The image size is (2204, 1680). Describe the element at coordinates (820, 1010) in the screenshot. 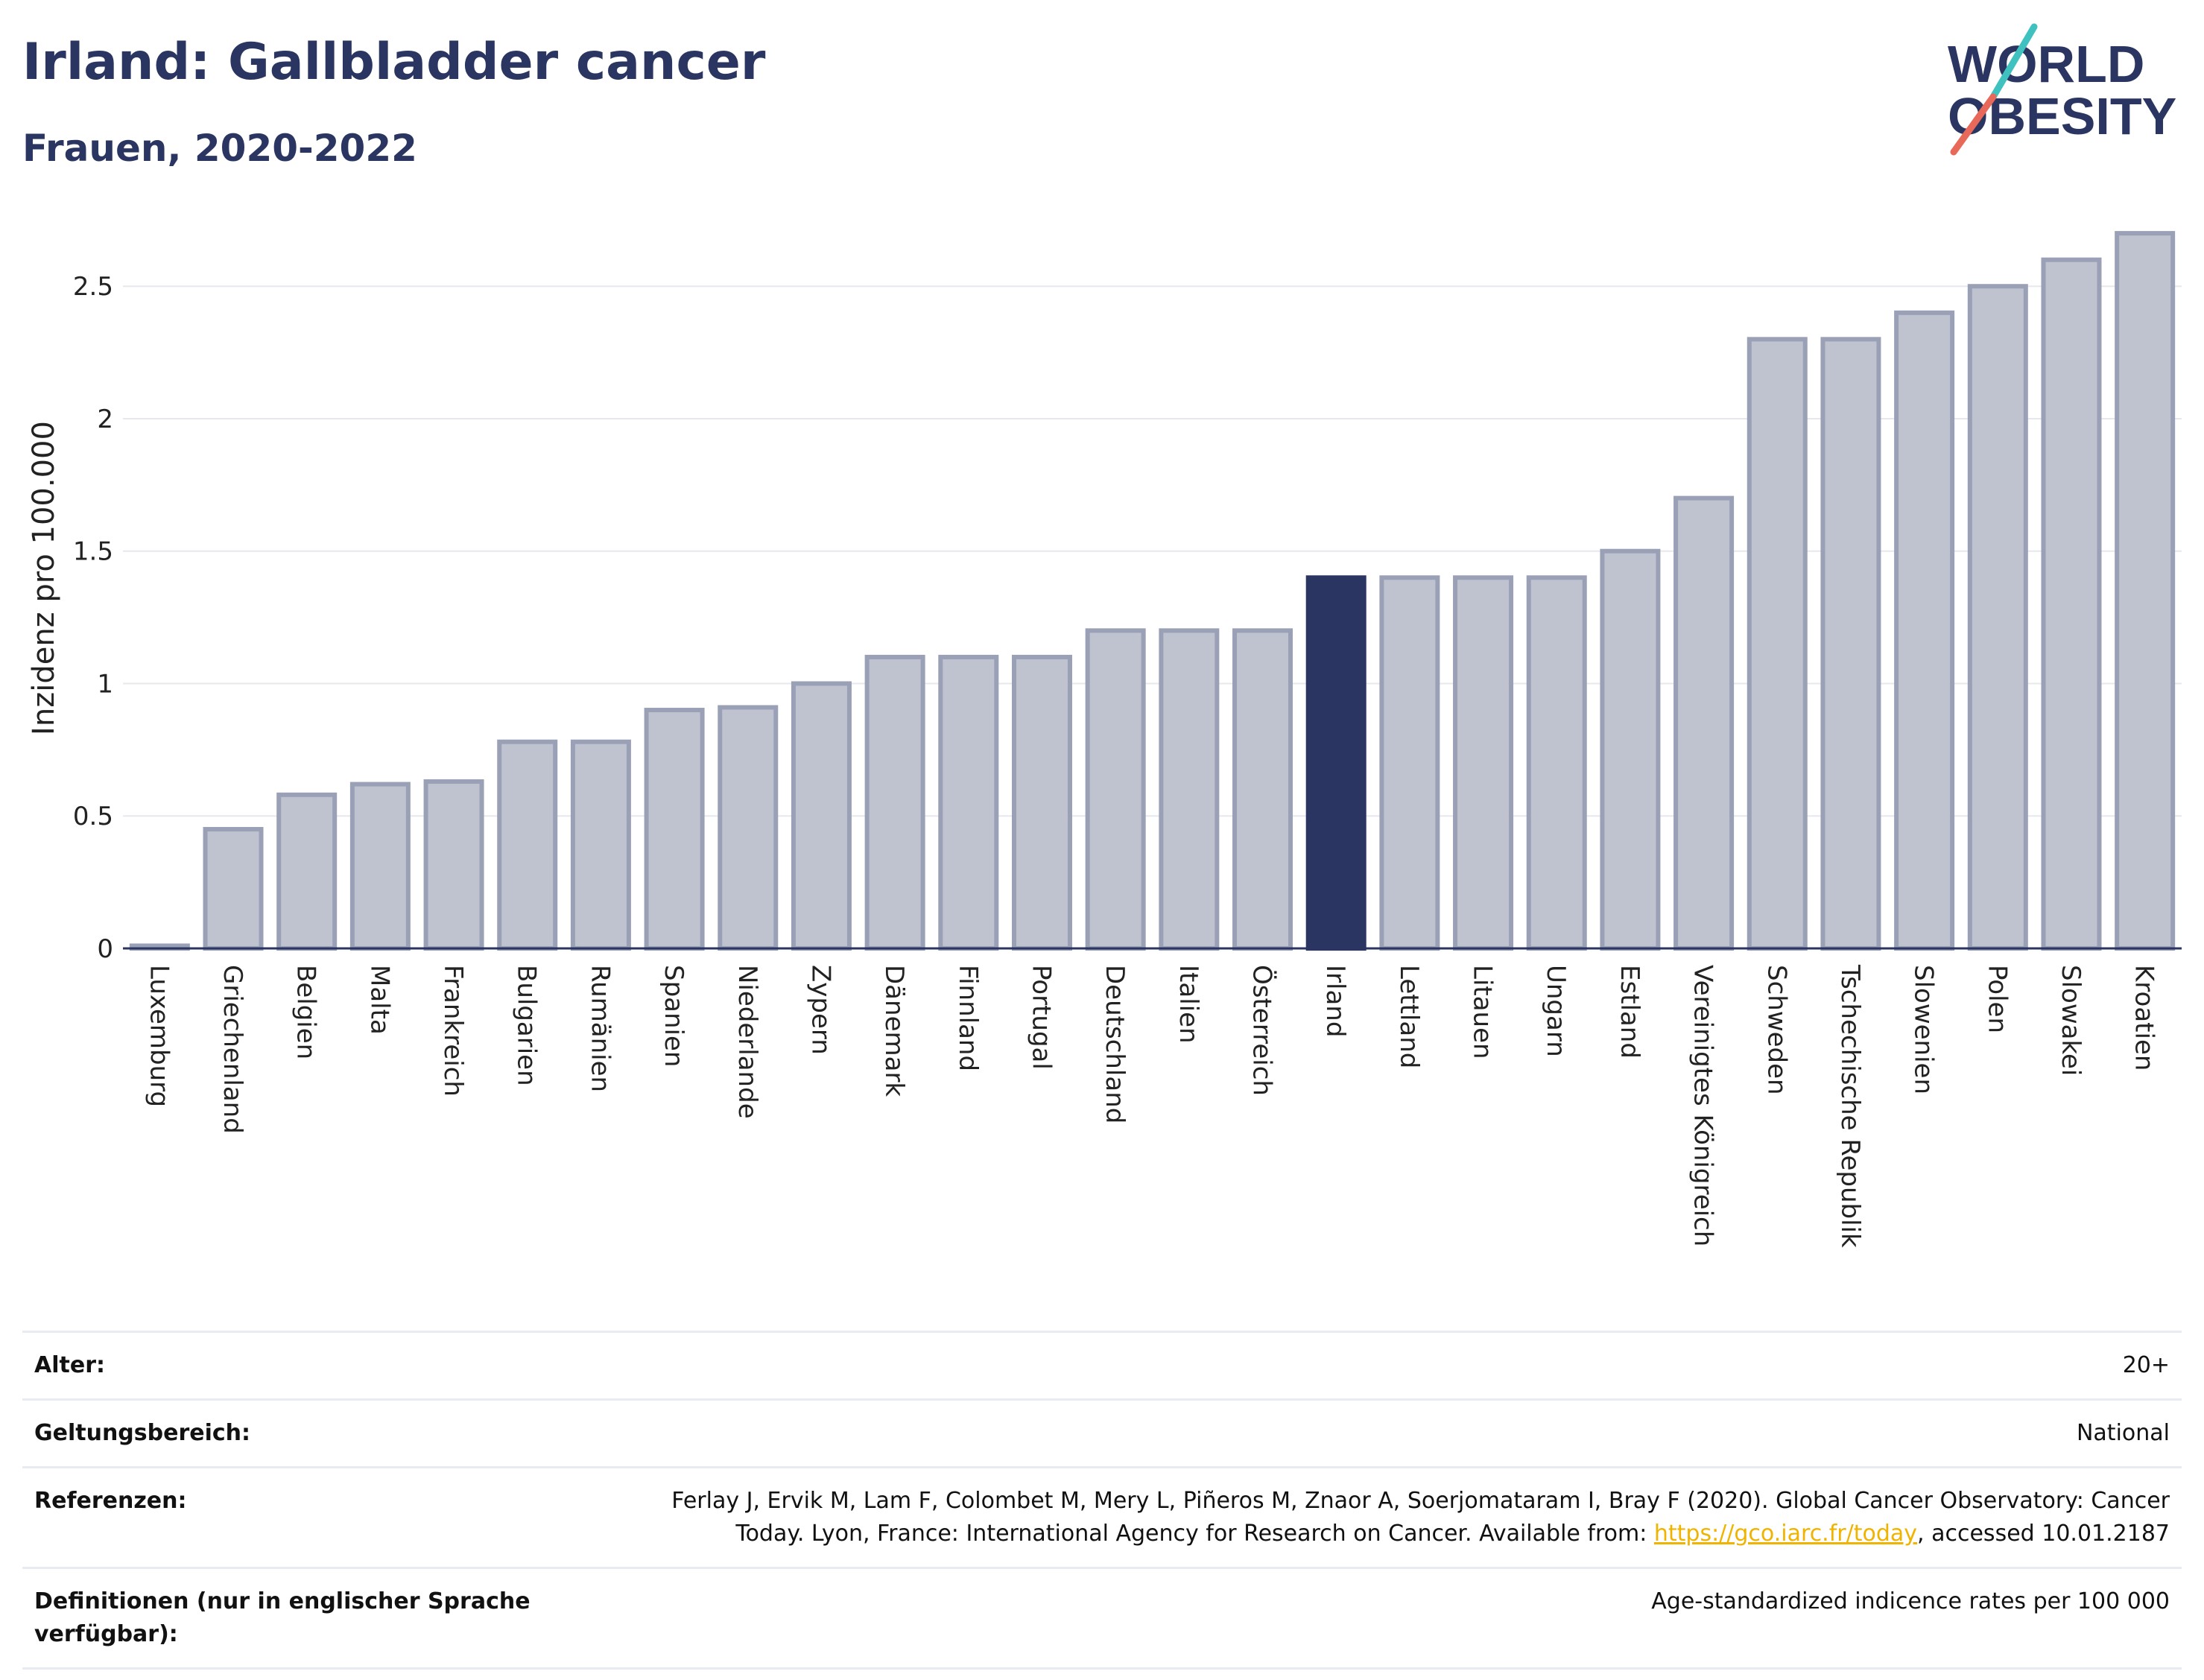

I see `x-tick-label: Zypern` at that location.